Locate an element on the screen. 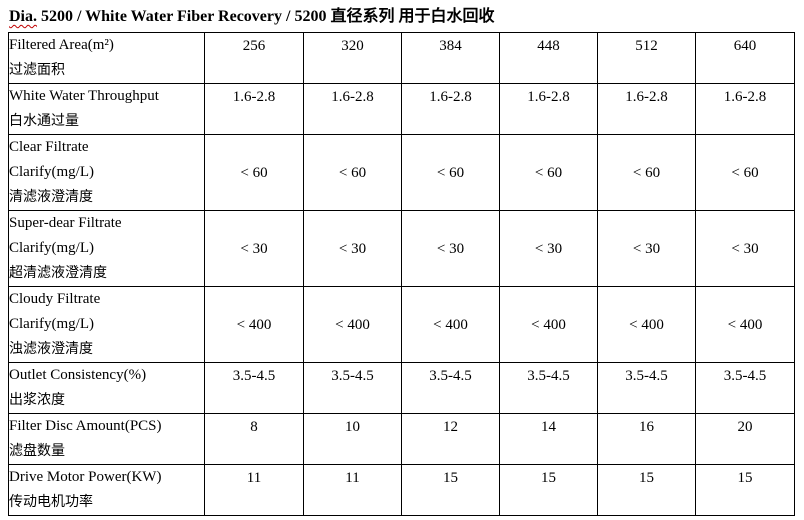 This screenshot has width=804, height=520. table-row-drive-motor-power: Drive Motor Power(KW) 传动电机功率 11 11 15 15 15 15 is located at coordinates (401, 490).